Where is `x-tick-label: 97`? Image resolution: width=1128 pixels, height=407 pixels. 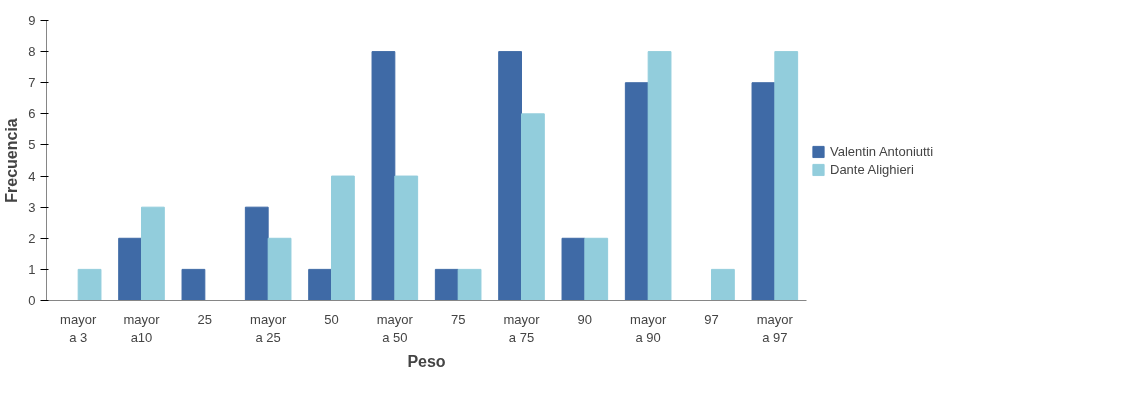 x-tick-label: 97 is located at coordinates (711, 319).